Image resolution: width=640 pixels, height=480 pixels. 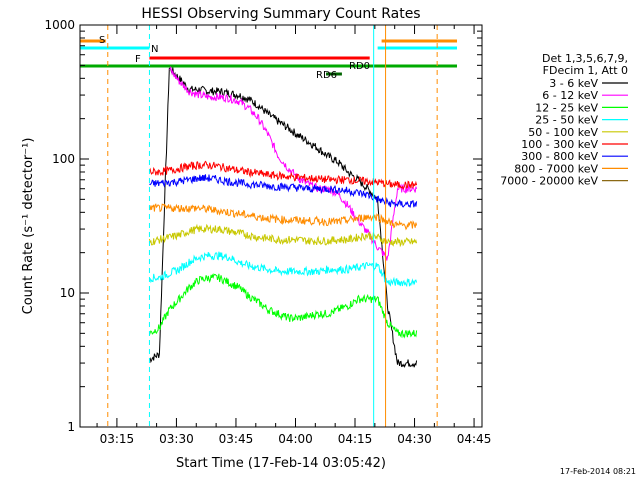 I want to click on legend-entry-label: 300 - 800 keV, so click(x=559, y=156).